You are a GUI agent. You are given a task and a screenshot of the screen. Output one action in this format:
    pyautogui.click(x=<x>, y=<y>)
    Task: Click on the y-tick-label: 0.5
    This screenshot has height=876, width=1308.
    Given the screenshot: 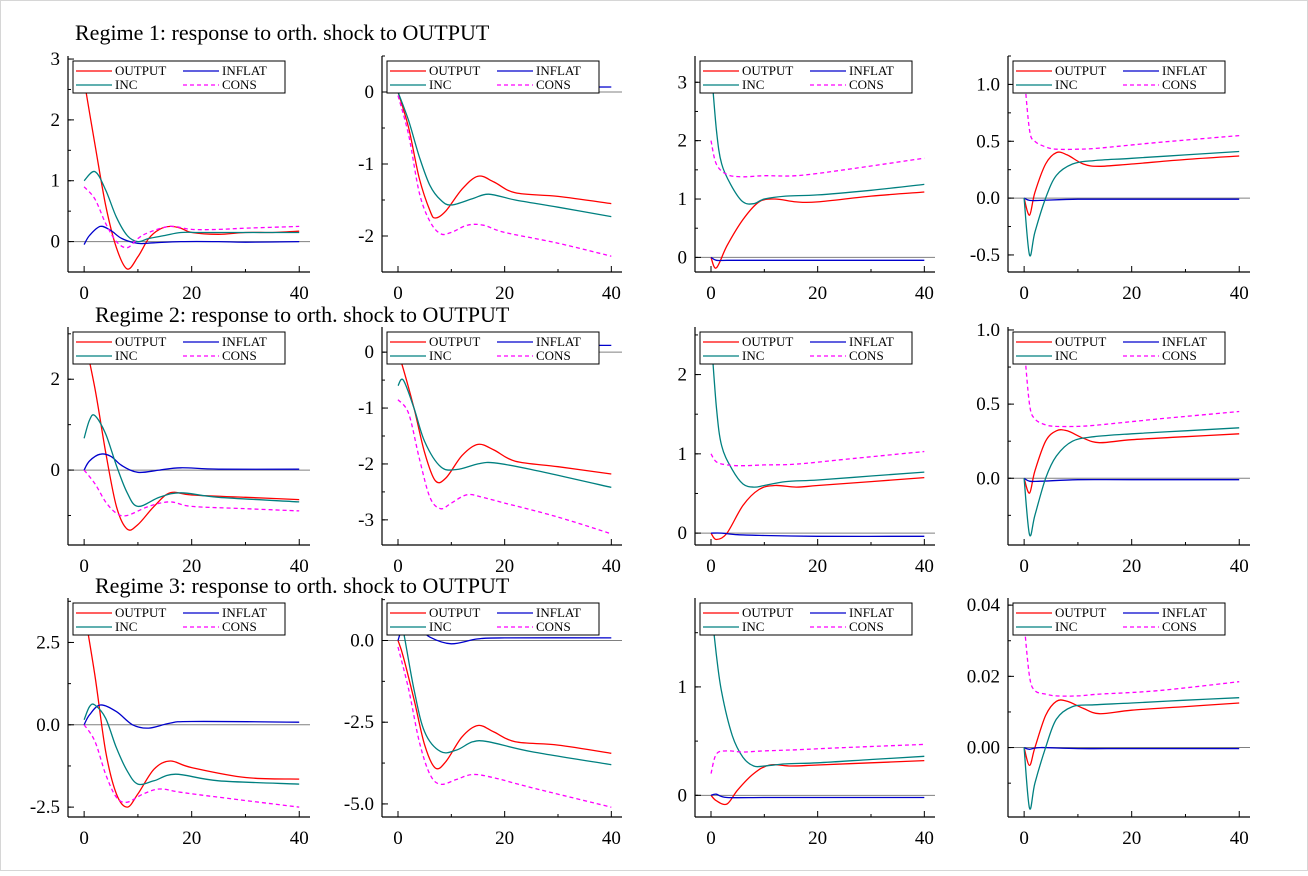 What is the action you would take?
    pyautogui.click(x=988, y=404)
    